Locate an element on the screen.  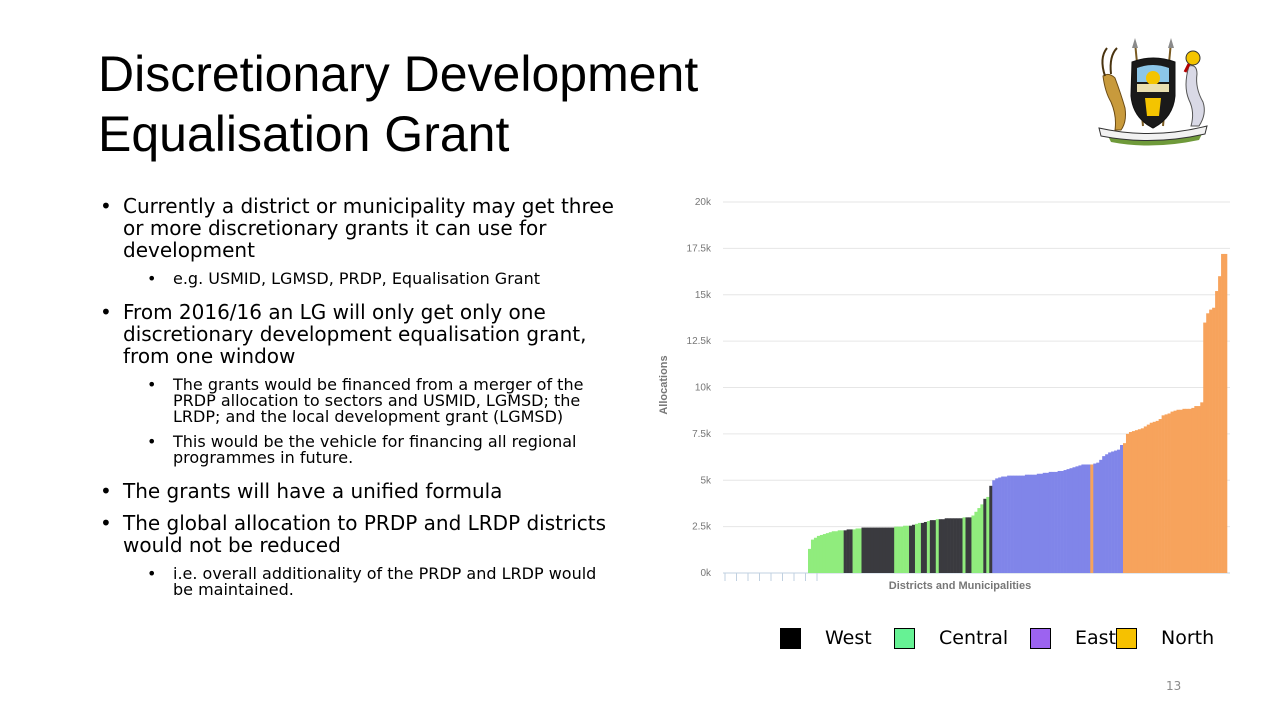
y-tick-label: 5k is located at coordinates (706, 480).